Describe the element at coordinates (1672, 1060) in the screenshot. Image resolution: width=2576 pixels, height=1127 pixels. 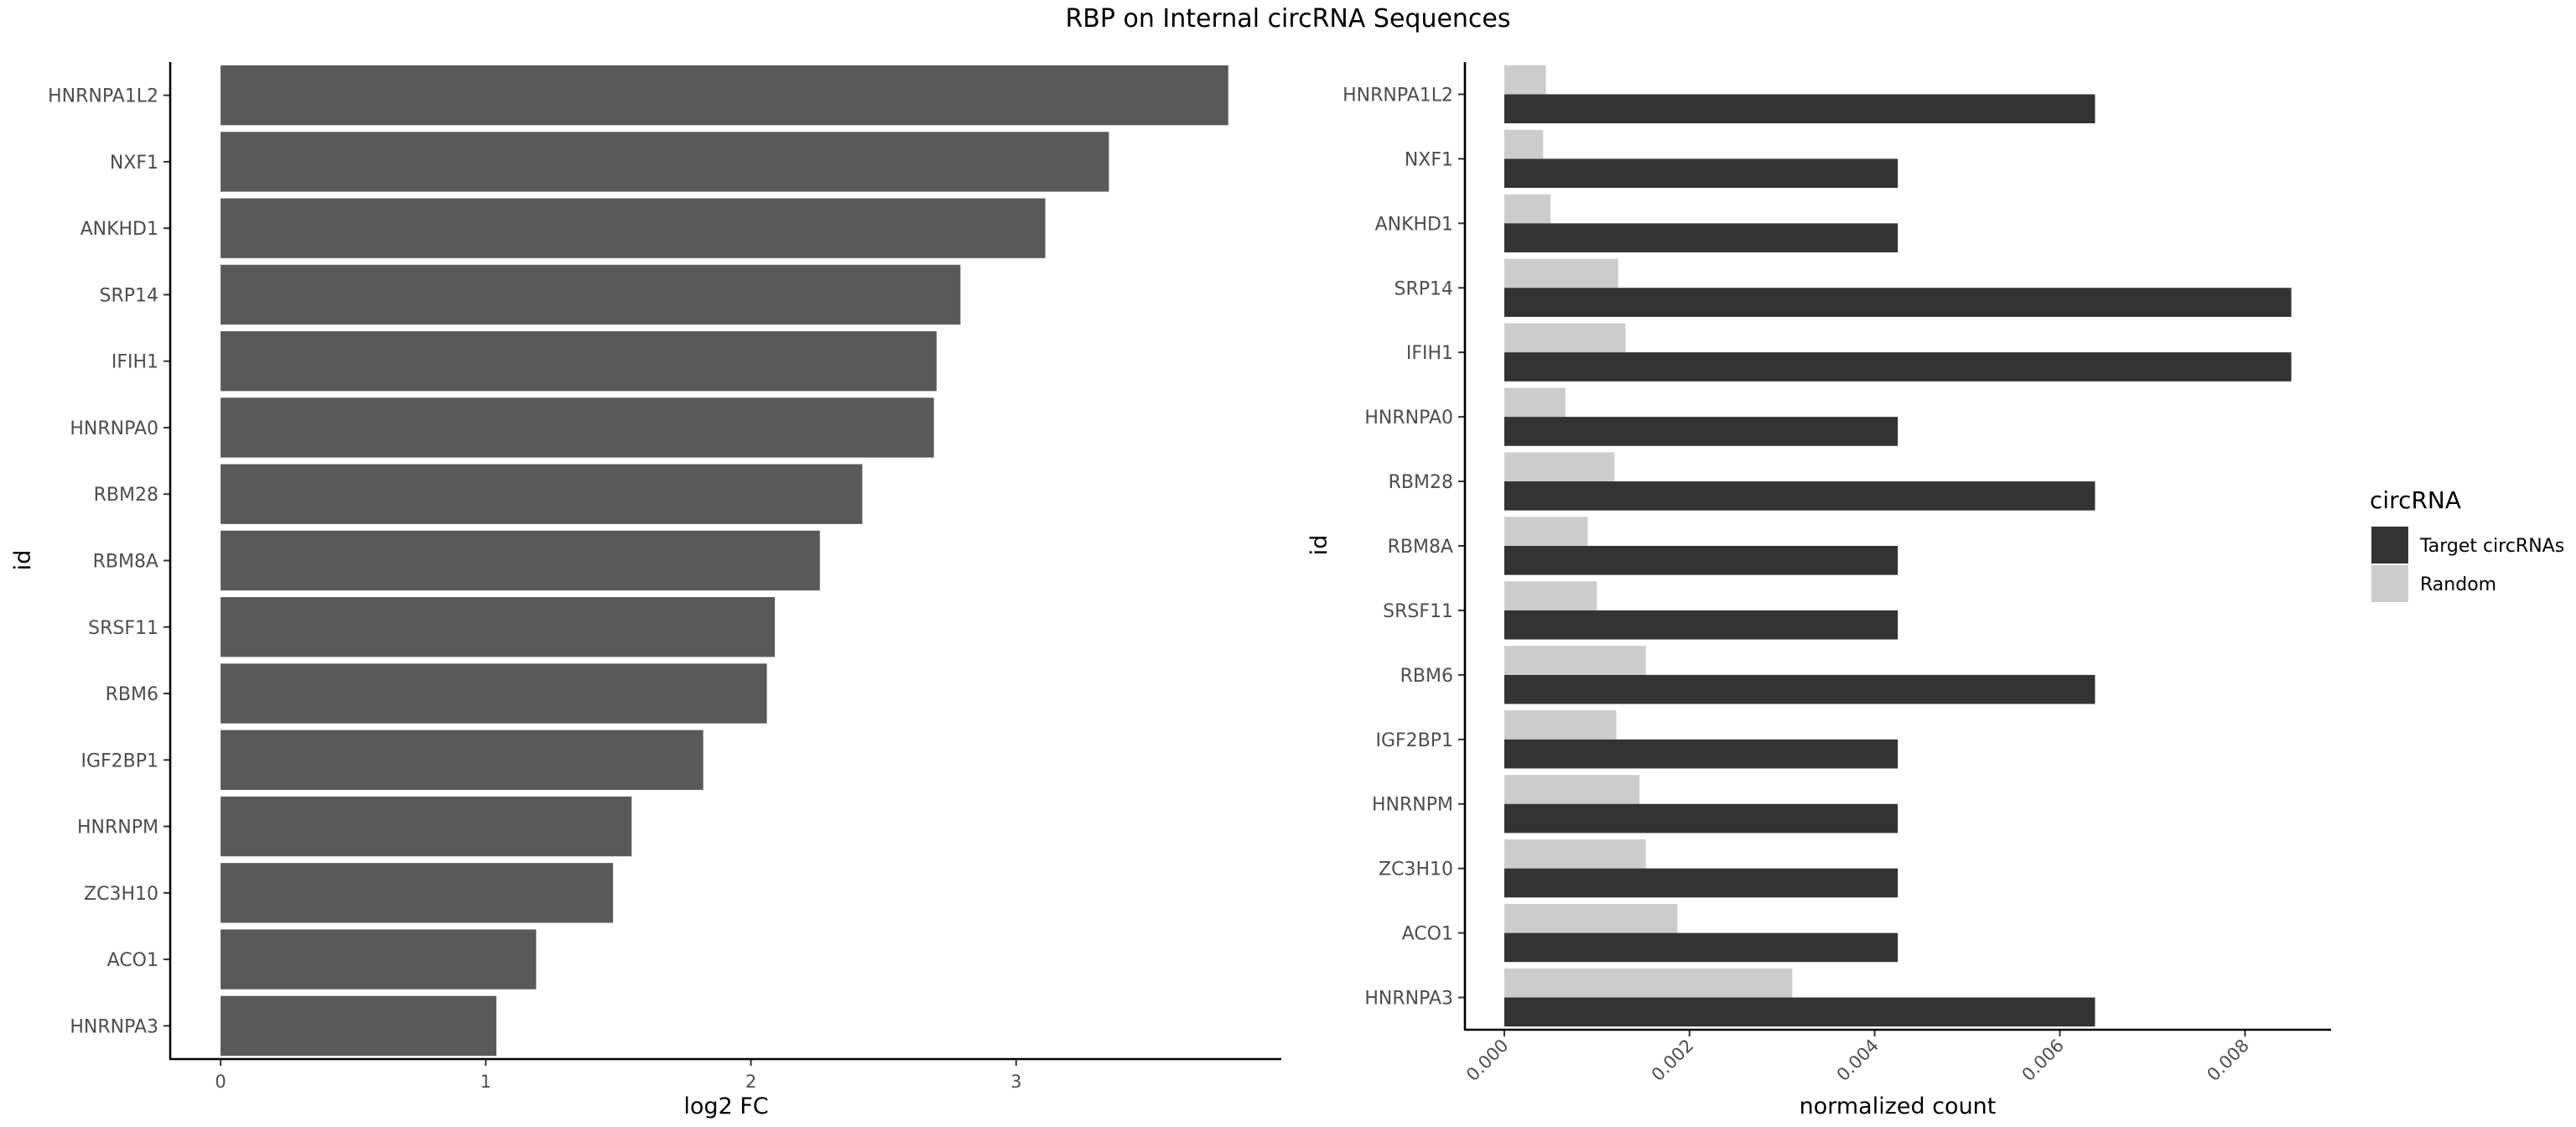
I see `x-tick-label: 0.002` at that location.